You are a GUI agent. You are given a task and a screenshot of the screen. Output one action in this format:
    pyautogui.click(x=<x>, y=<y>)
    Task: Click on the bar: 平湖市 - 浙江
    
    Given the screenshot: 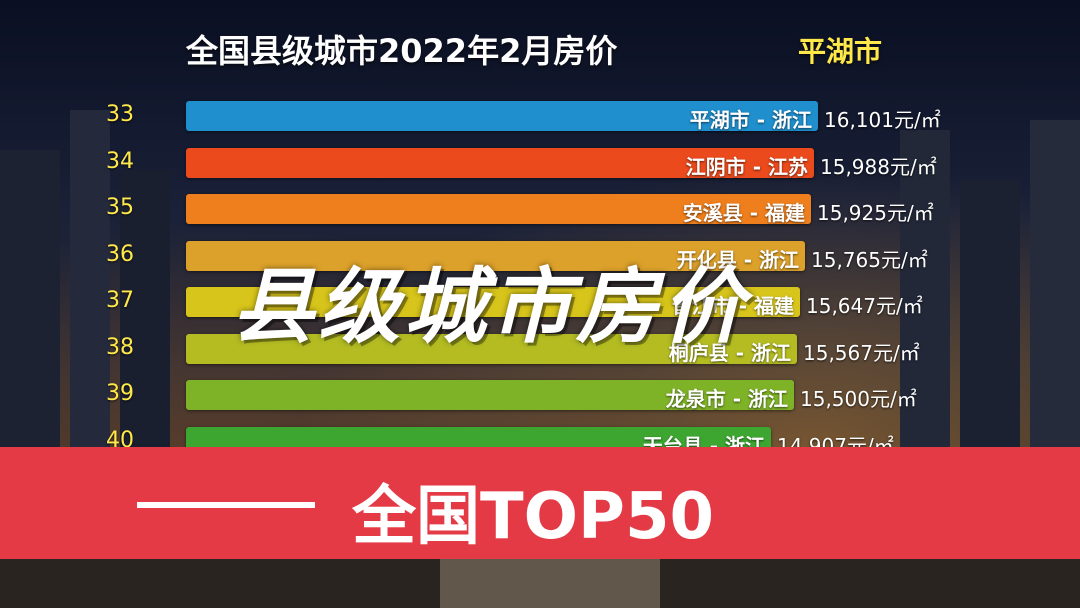 What is the action you would take?
    pyautogui.click(x=502, y=116)
    